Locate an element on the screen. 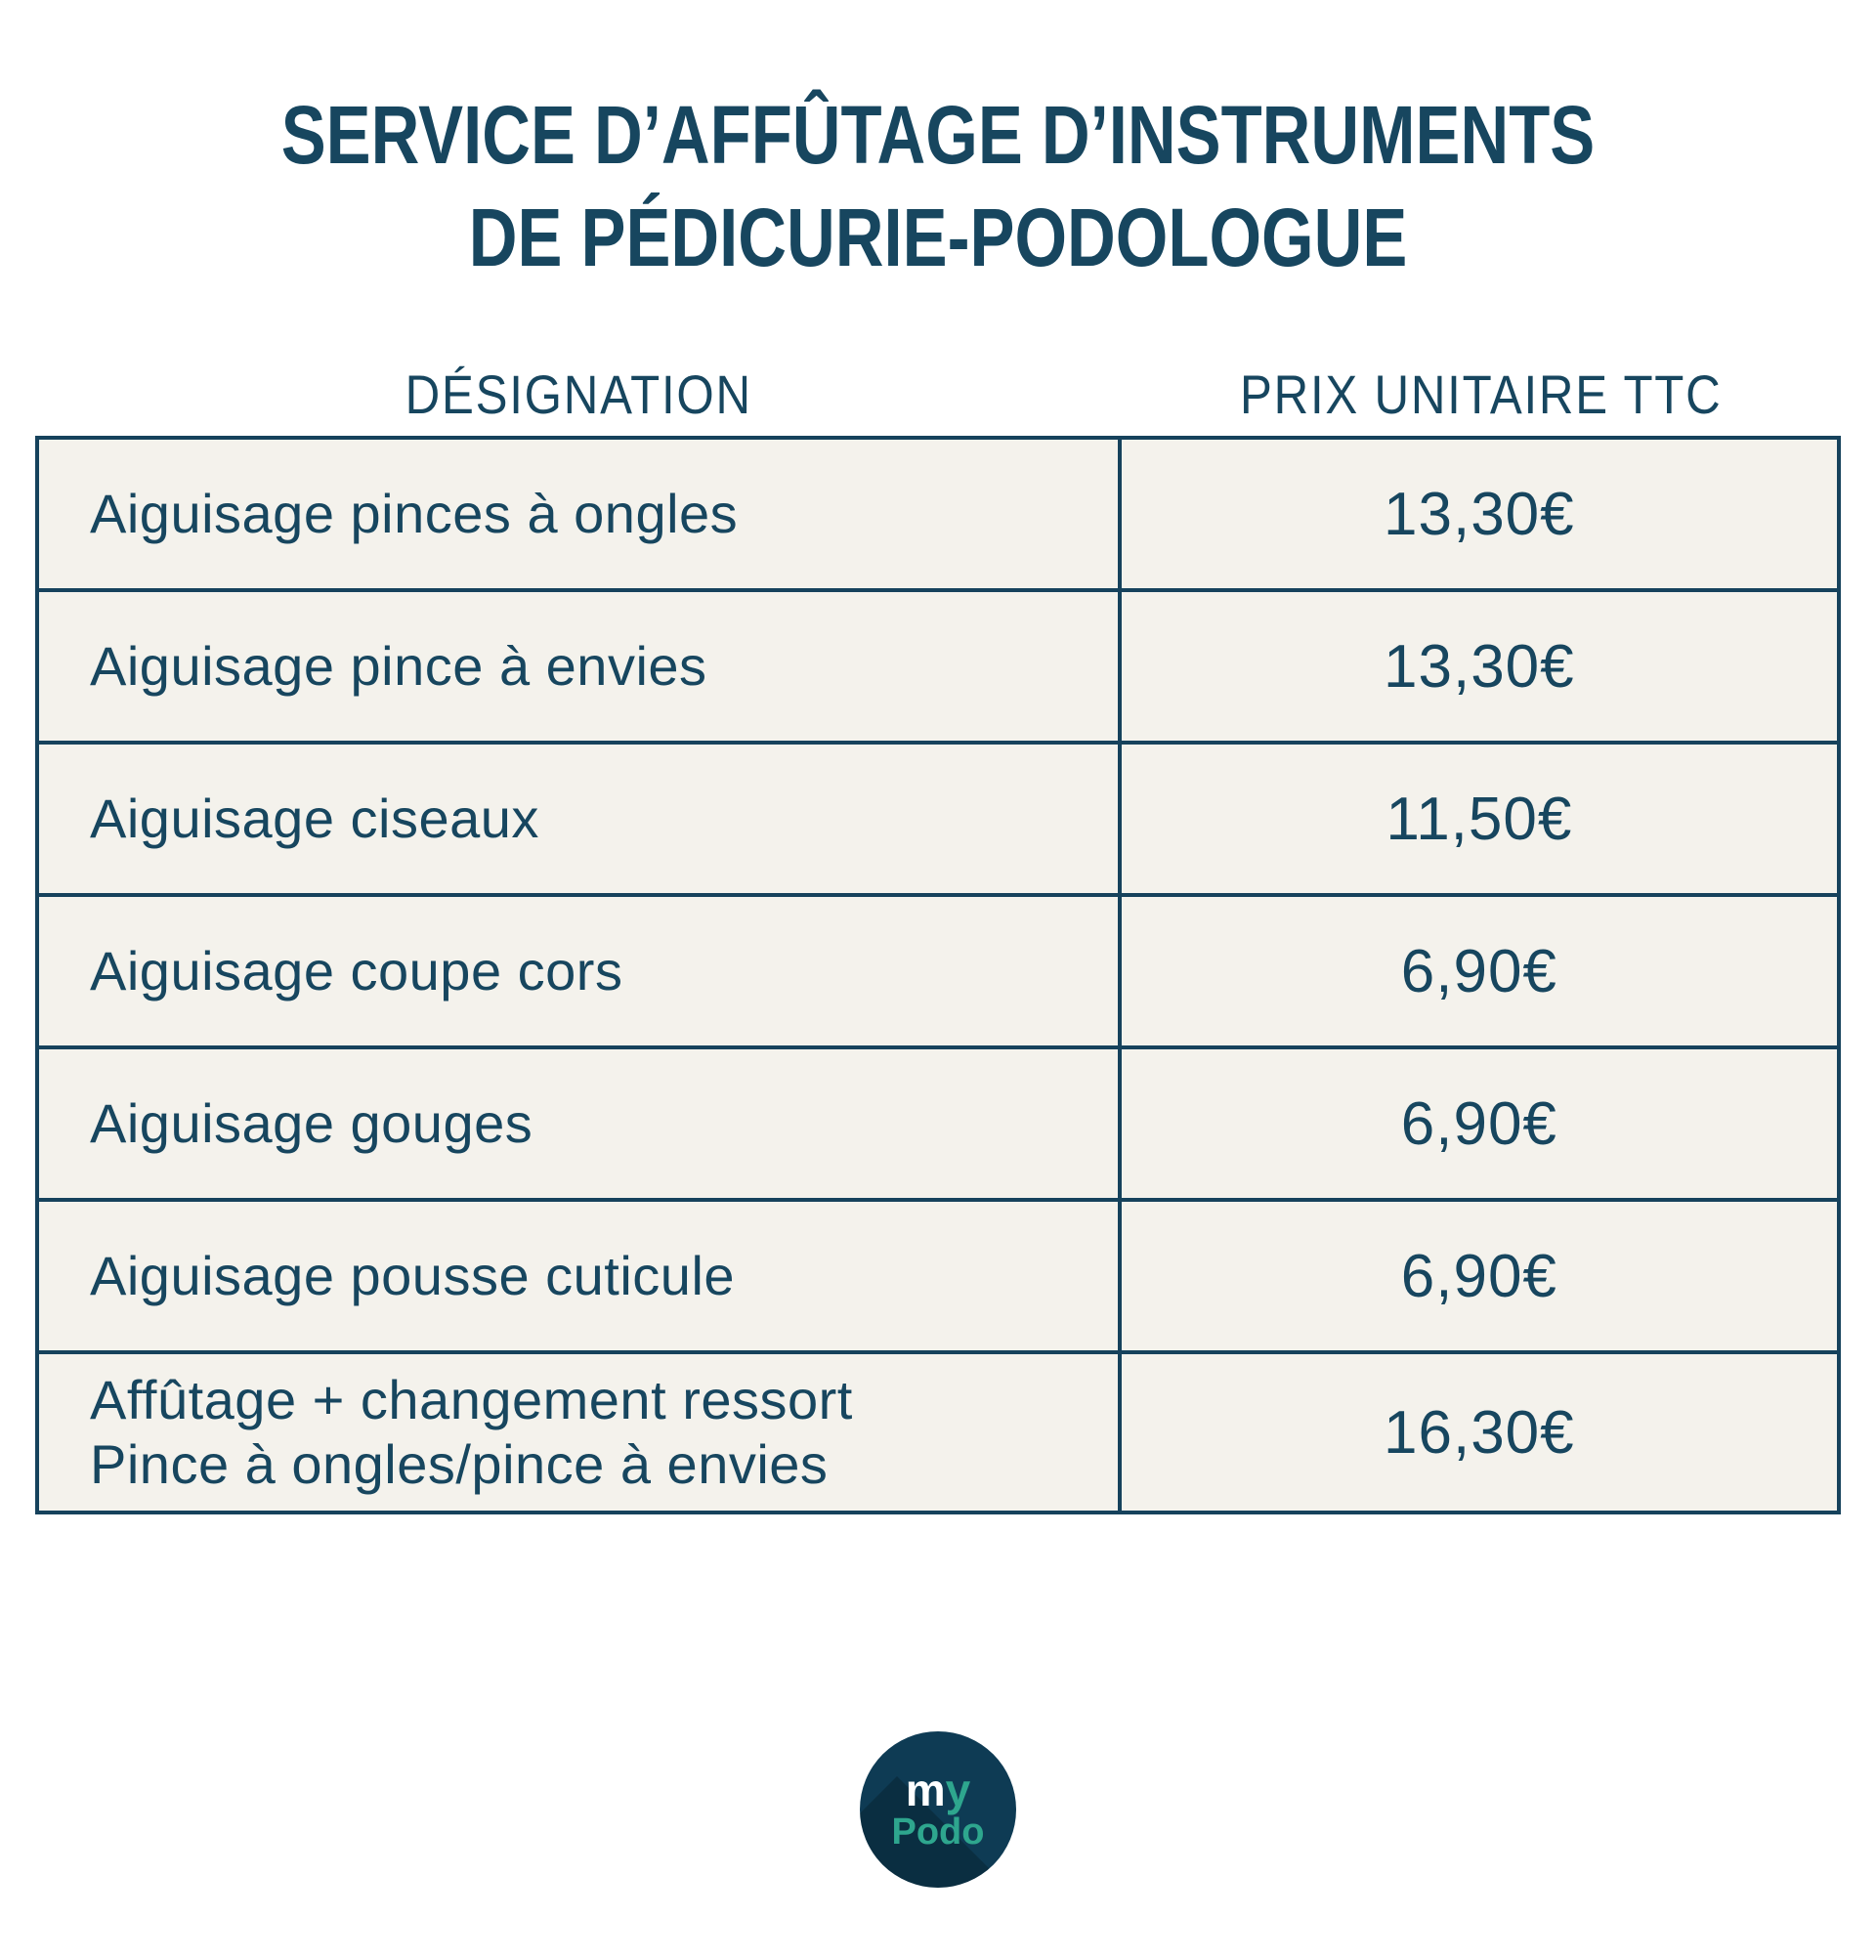  table-column-headers: DÉSIGNATION PRIX UNITAIRE TTC is located at coordinates (938, 394).